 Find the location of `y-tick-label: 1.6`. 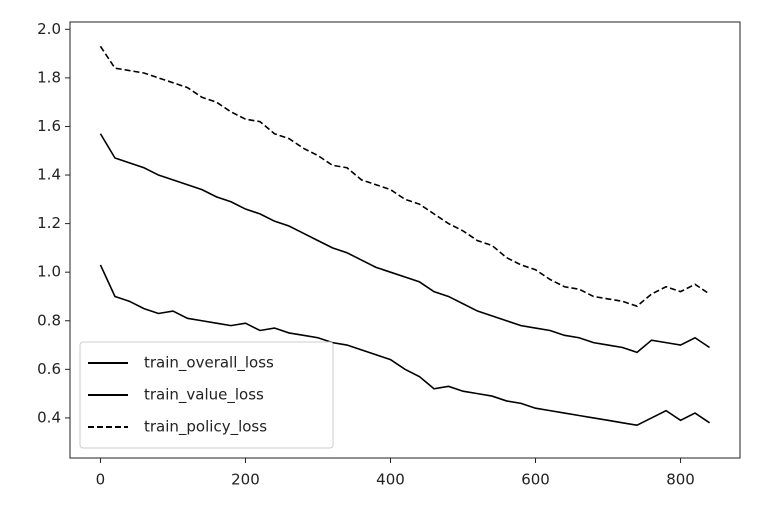

y-tick-label: 1.6 is located at coordinates (49, 126).